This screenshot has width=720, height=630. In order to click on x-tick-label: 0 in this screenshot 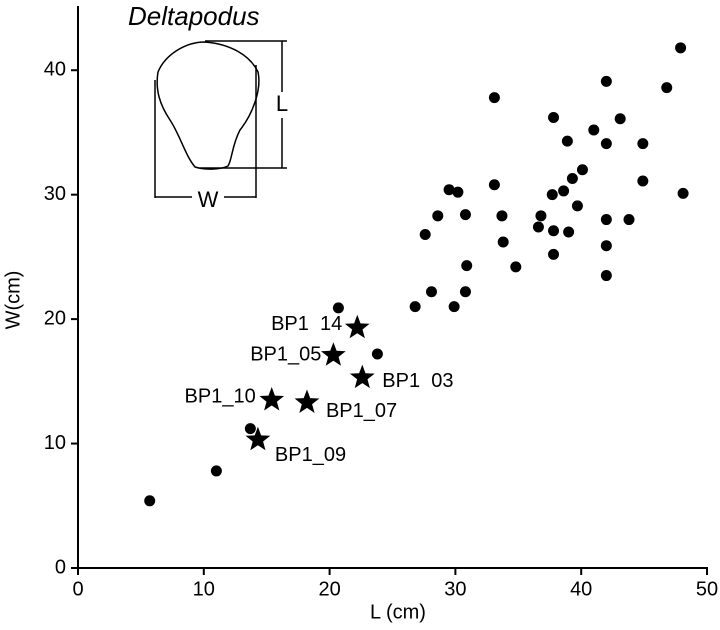, I will do `click(77, 589)`.